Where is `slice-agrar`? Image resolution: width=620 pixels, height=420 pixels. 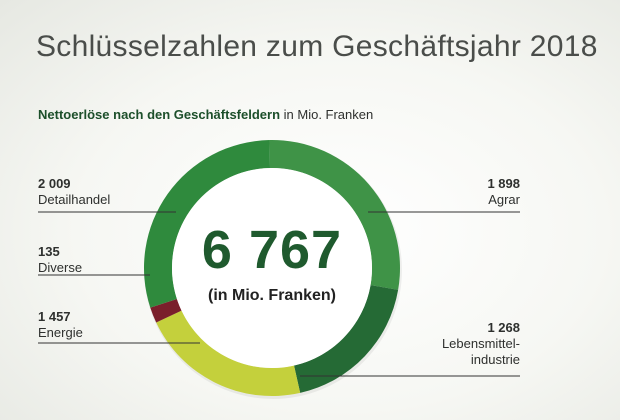
slice-agrar is located at coordinates (334, 215).